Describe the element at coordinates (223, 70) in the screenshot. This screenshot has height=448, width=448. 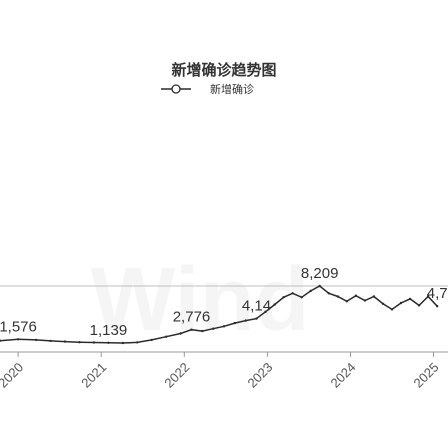
I see `chart-title: 新增确诊趋势图` at that location.